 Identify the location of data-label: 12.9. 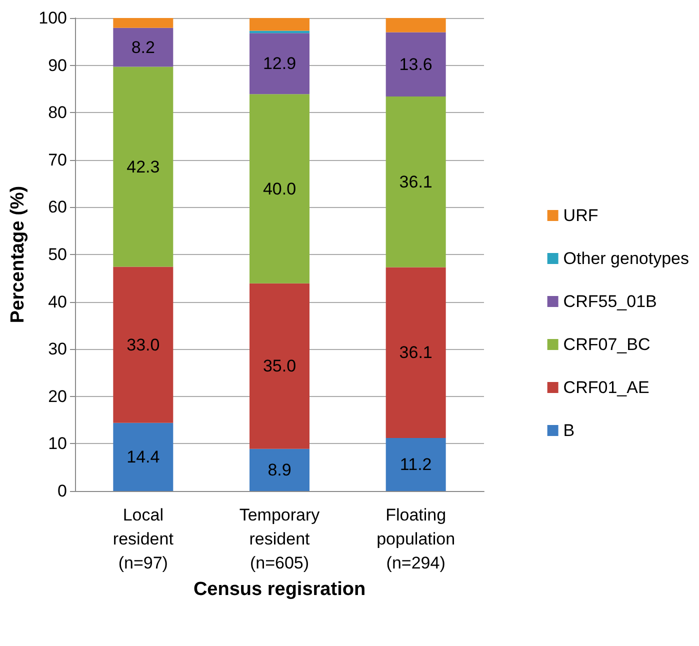
(279, 64).